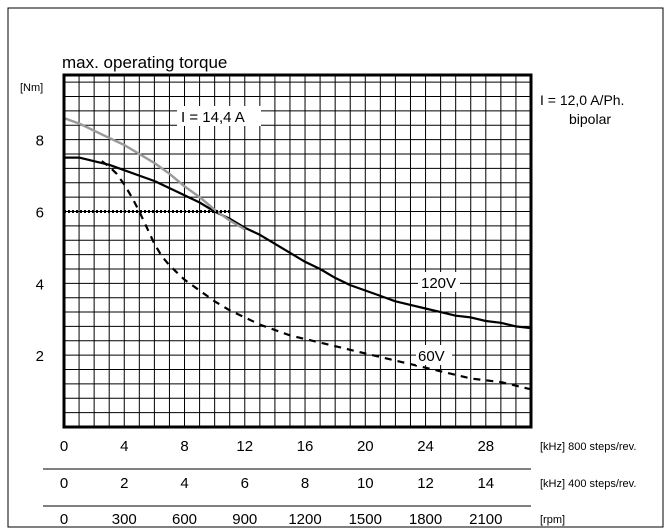 The image size is (669, 531). Describe the element at coordinates (582, 100) in the screenshot. I see `legend-current: I = 12,0 A/Ph.` at that location.